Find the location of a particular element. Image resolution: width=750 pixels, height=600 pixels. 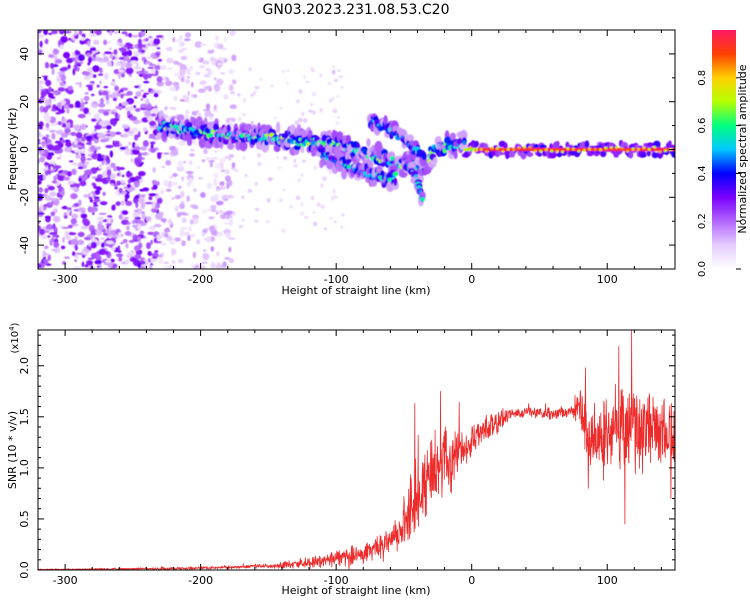

x-tick-label: 100 is located at coordinates (607, 279).